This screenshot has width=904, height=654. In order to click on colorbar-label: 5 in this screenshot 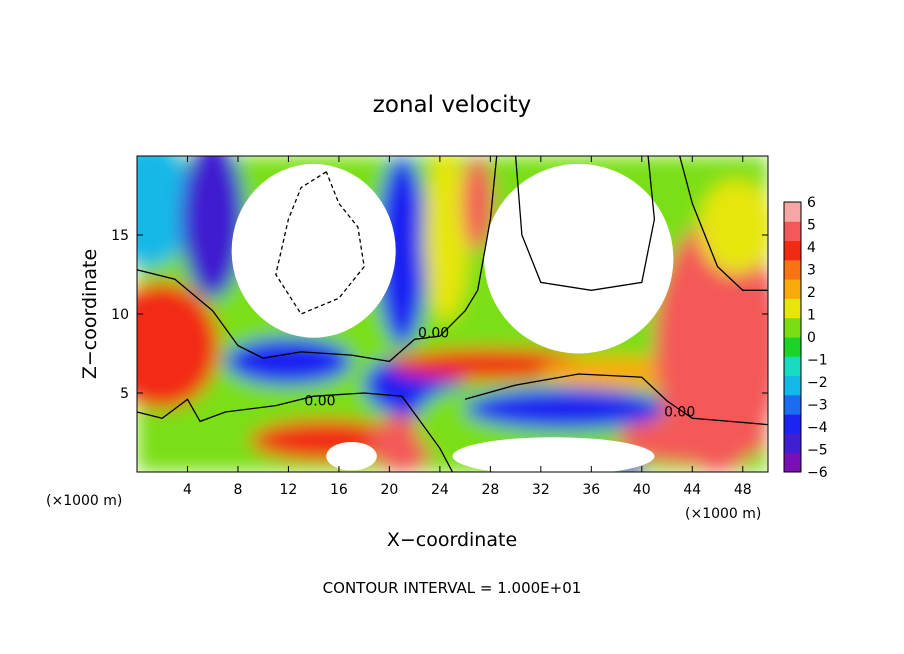, I will do `click(811, 226)`.